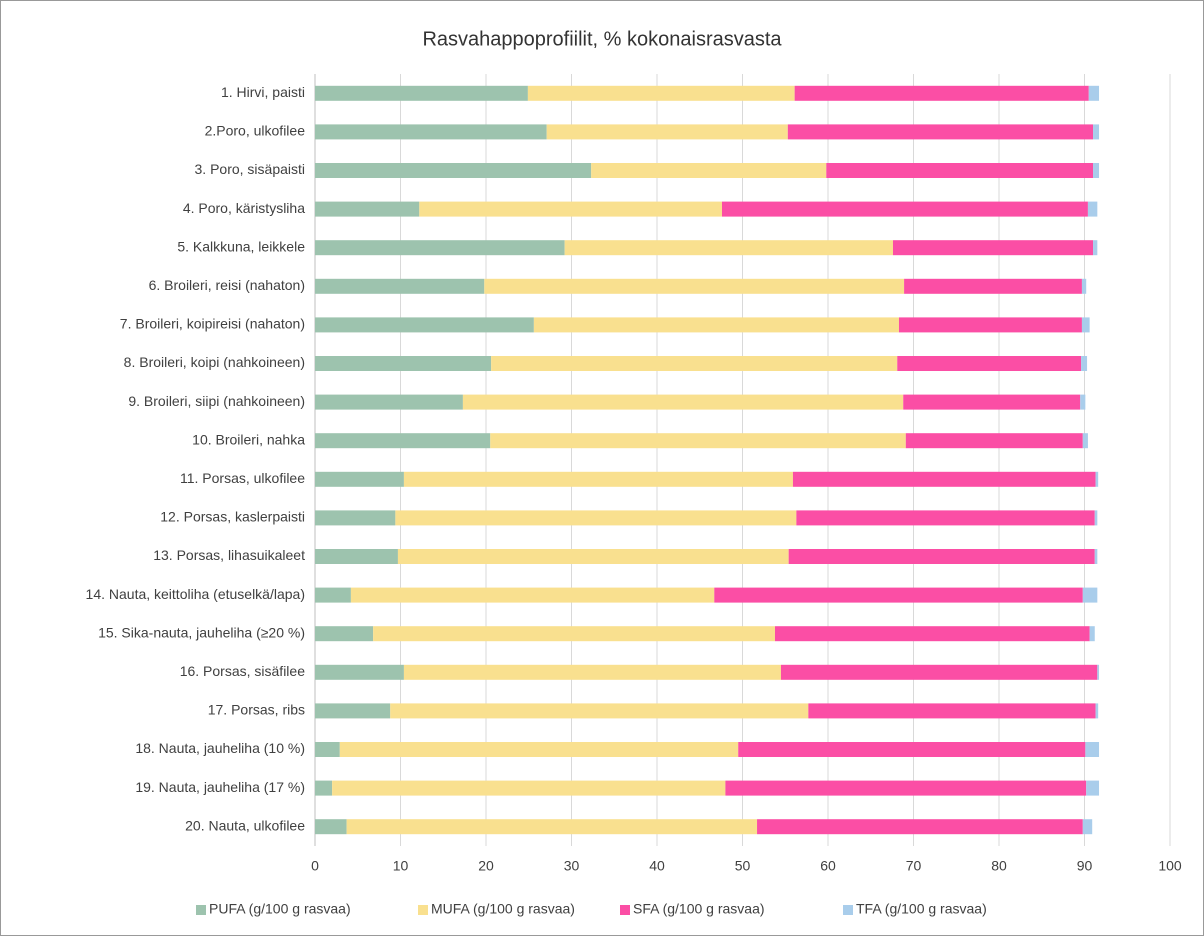 This screenshot has height=936, width=1204. What do you see at coordinates (921, 909) in the screenshot?
I see `legend-label: TFA (g/100 g rasvaa)` at bounding box center [921, 909].